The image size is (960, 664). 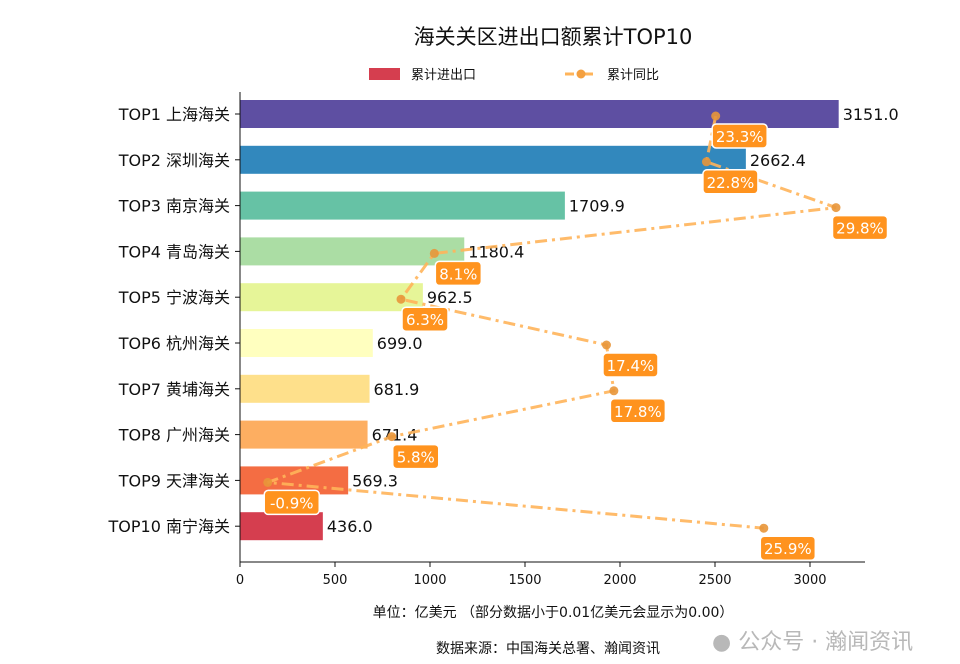 I want to click on y-tick-label: TOP7 黄埔海关, so click(x=174, y=389).